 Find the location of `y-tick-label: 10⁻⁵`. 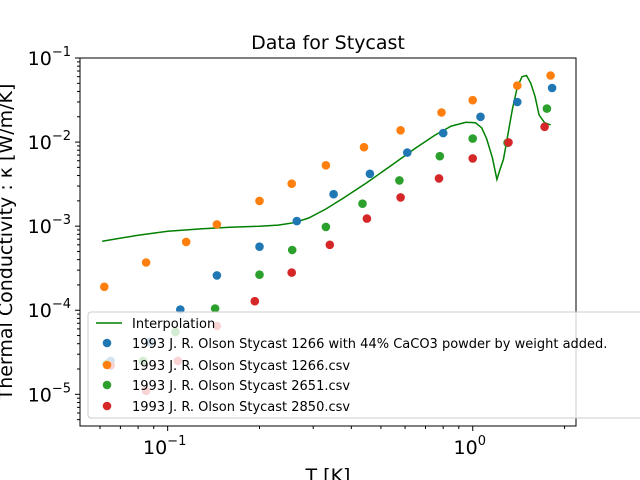

y-tick-label: 10⁻⁵ is located at coordinates (49, 393).